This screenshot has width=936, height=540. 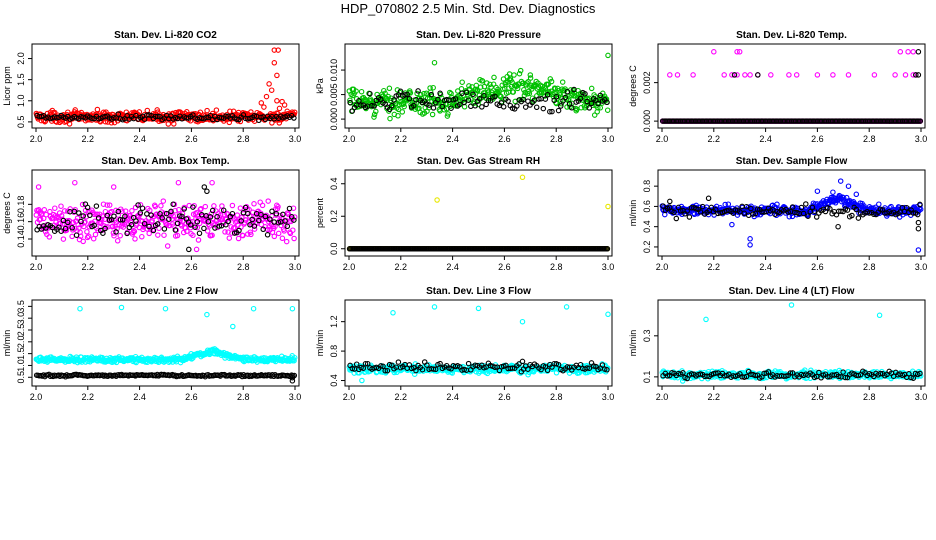 What do you see at coordinates (334, 321) in the screenshot?
I see `y-tick-label: 1.2` at bounding box center [334, 321].